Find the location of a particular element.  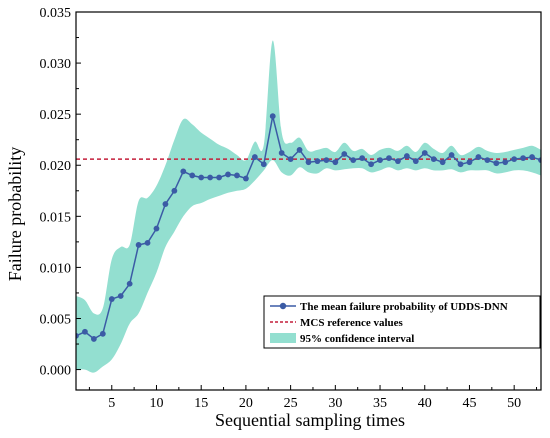

x-tick-label: 20 is located at coordinates (246, 403).